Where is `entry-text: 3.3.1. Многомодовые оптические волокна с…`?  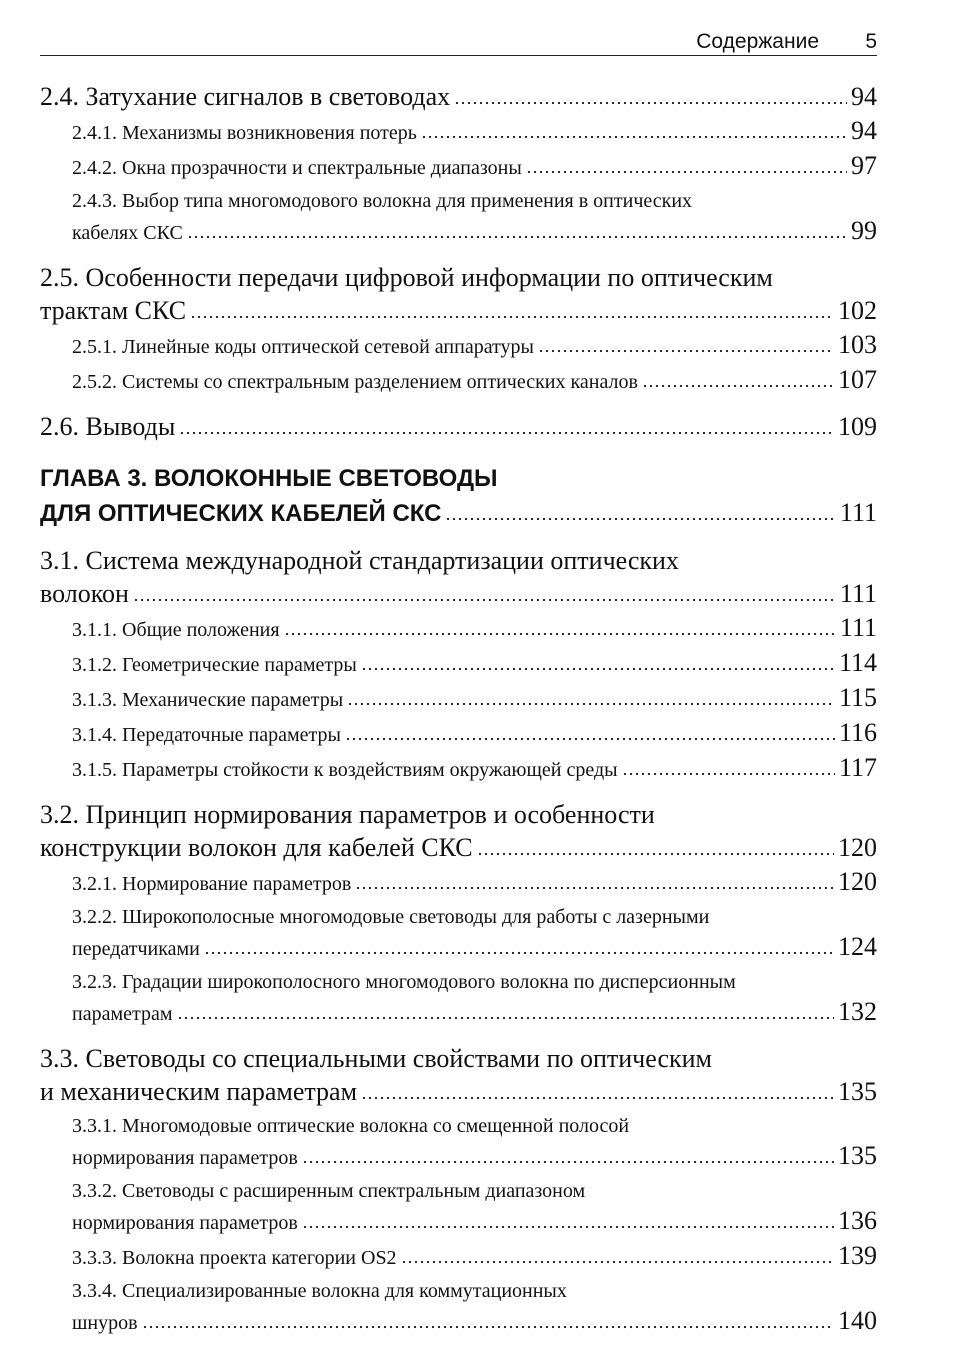 entry-text: 3.3.1. Многомодовые оптические волокна с… is located at coordinates (351, 1126).